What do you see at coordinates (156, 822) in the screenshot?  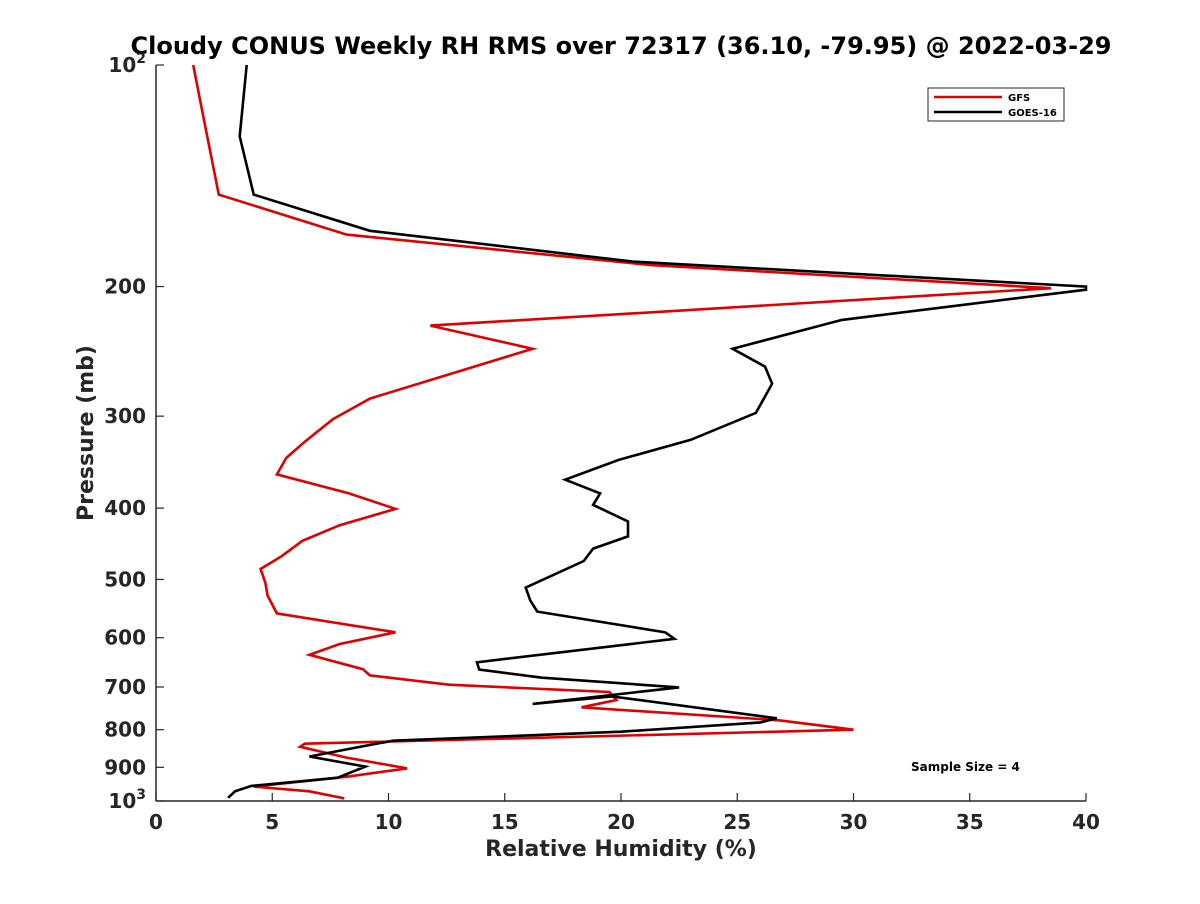 I see `x-tick-label: 0` at bounding box center [156, 822].